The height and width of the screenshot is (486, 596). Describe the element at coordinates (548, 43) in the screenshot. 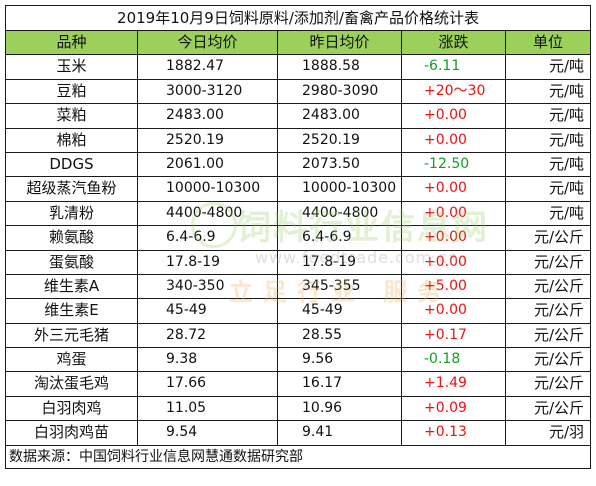

I see `header-unit: 单位` at that location.